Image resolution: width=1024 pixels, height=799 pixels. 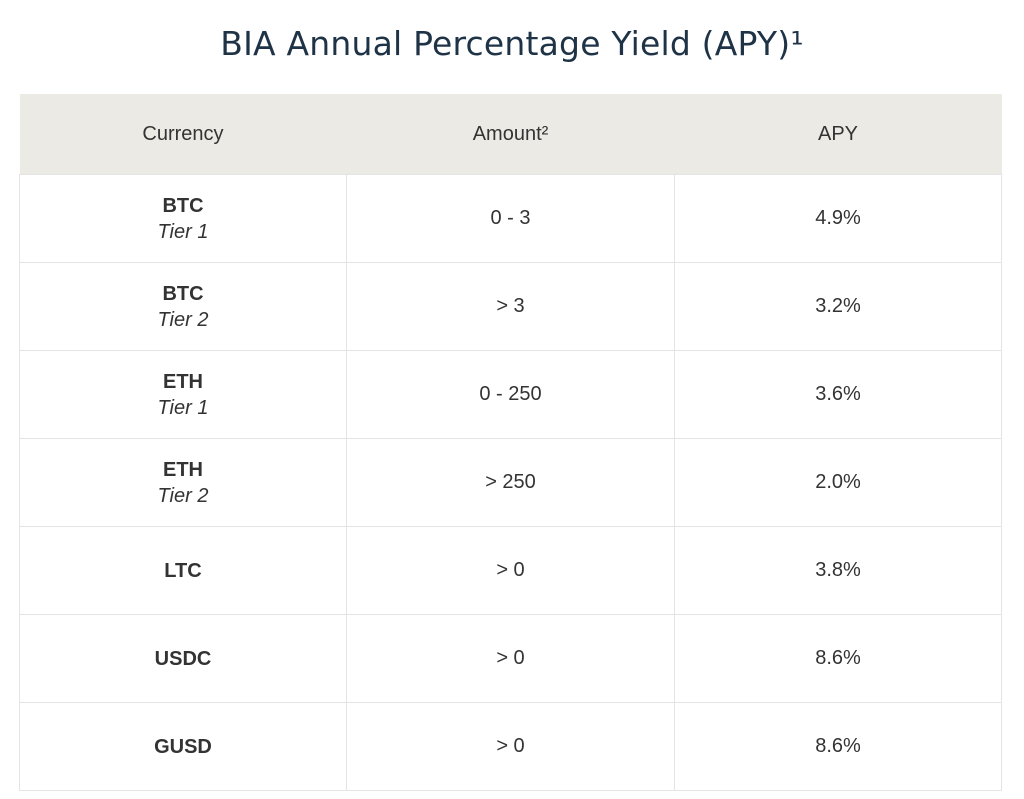 What do you see at coordinates (183, 218) in the screenshot?
I see `currency-cell: BTC Tier 1` at bounding box center [183, 218].